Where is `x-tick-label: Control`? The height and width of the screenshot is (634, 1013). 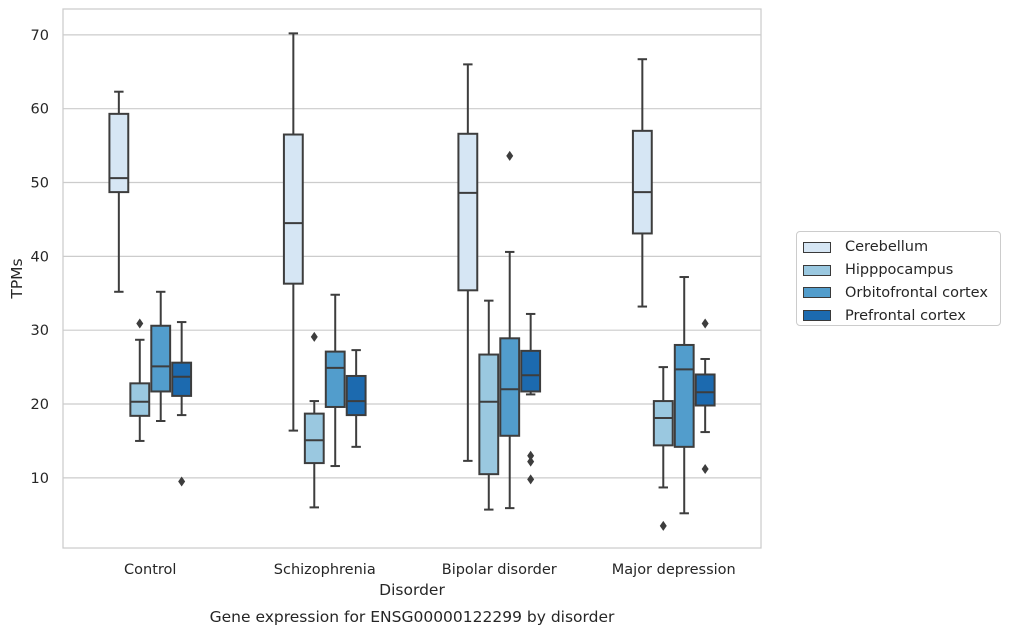
x-tick-label: Control is located at coordinates (150, 570).